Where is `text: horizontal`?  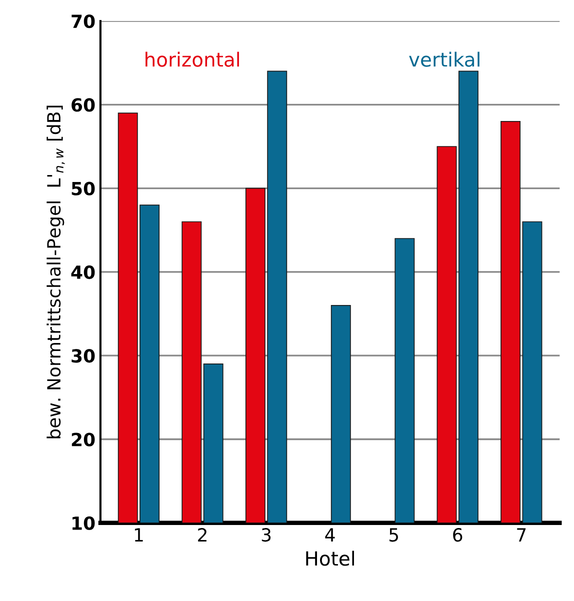
text: horizontal is located at coordinates (192, 59).